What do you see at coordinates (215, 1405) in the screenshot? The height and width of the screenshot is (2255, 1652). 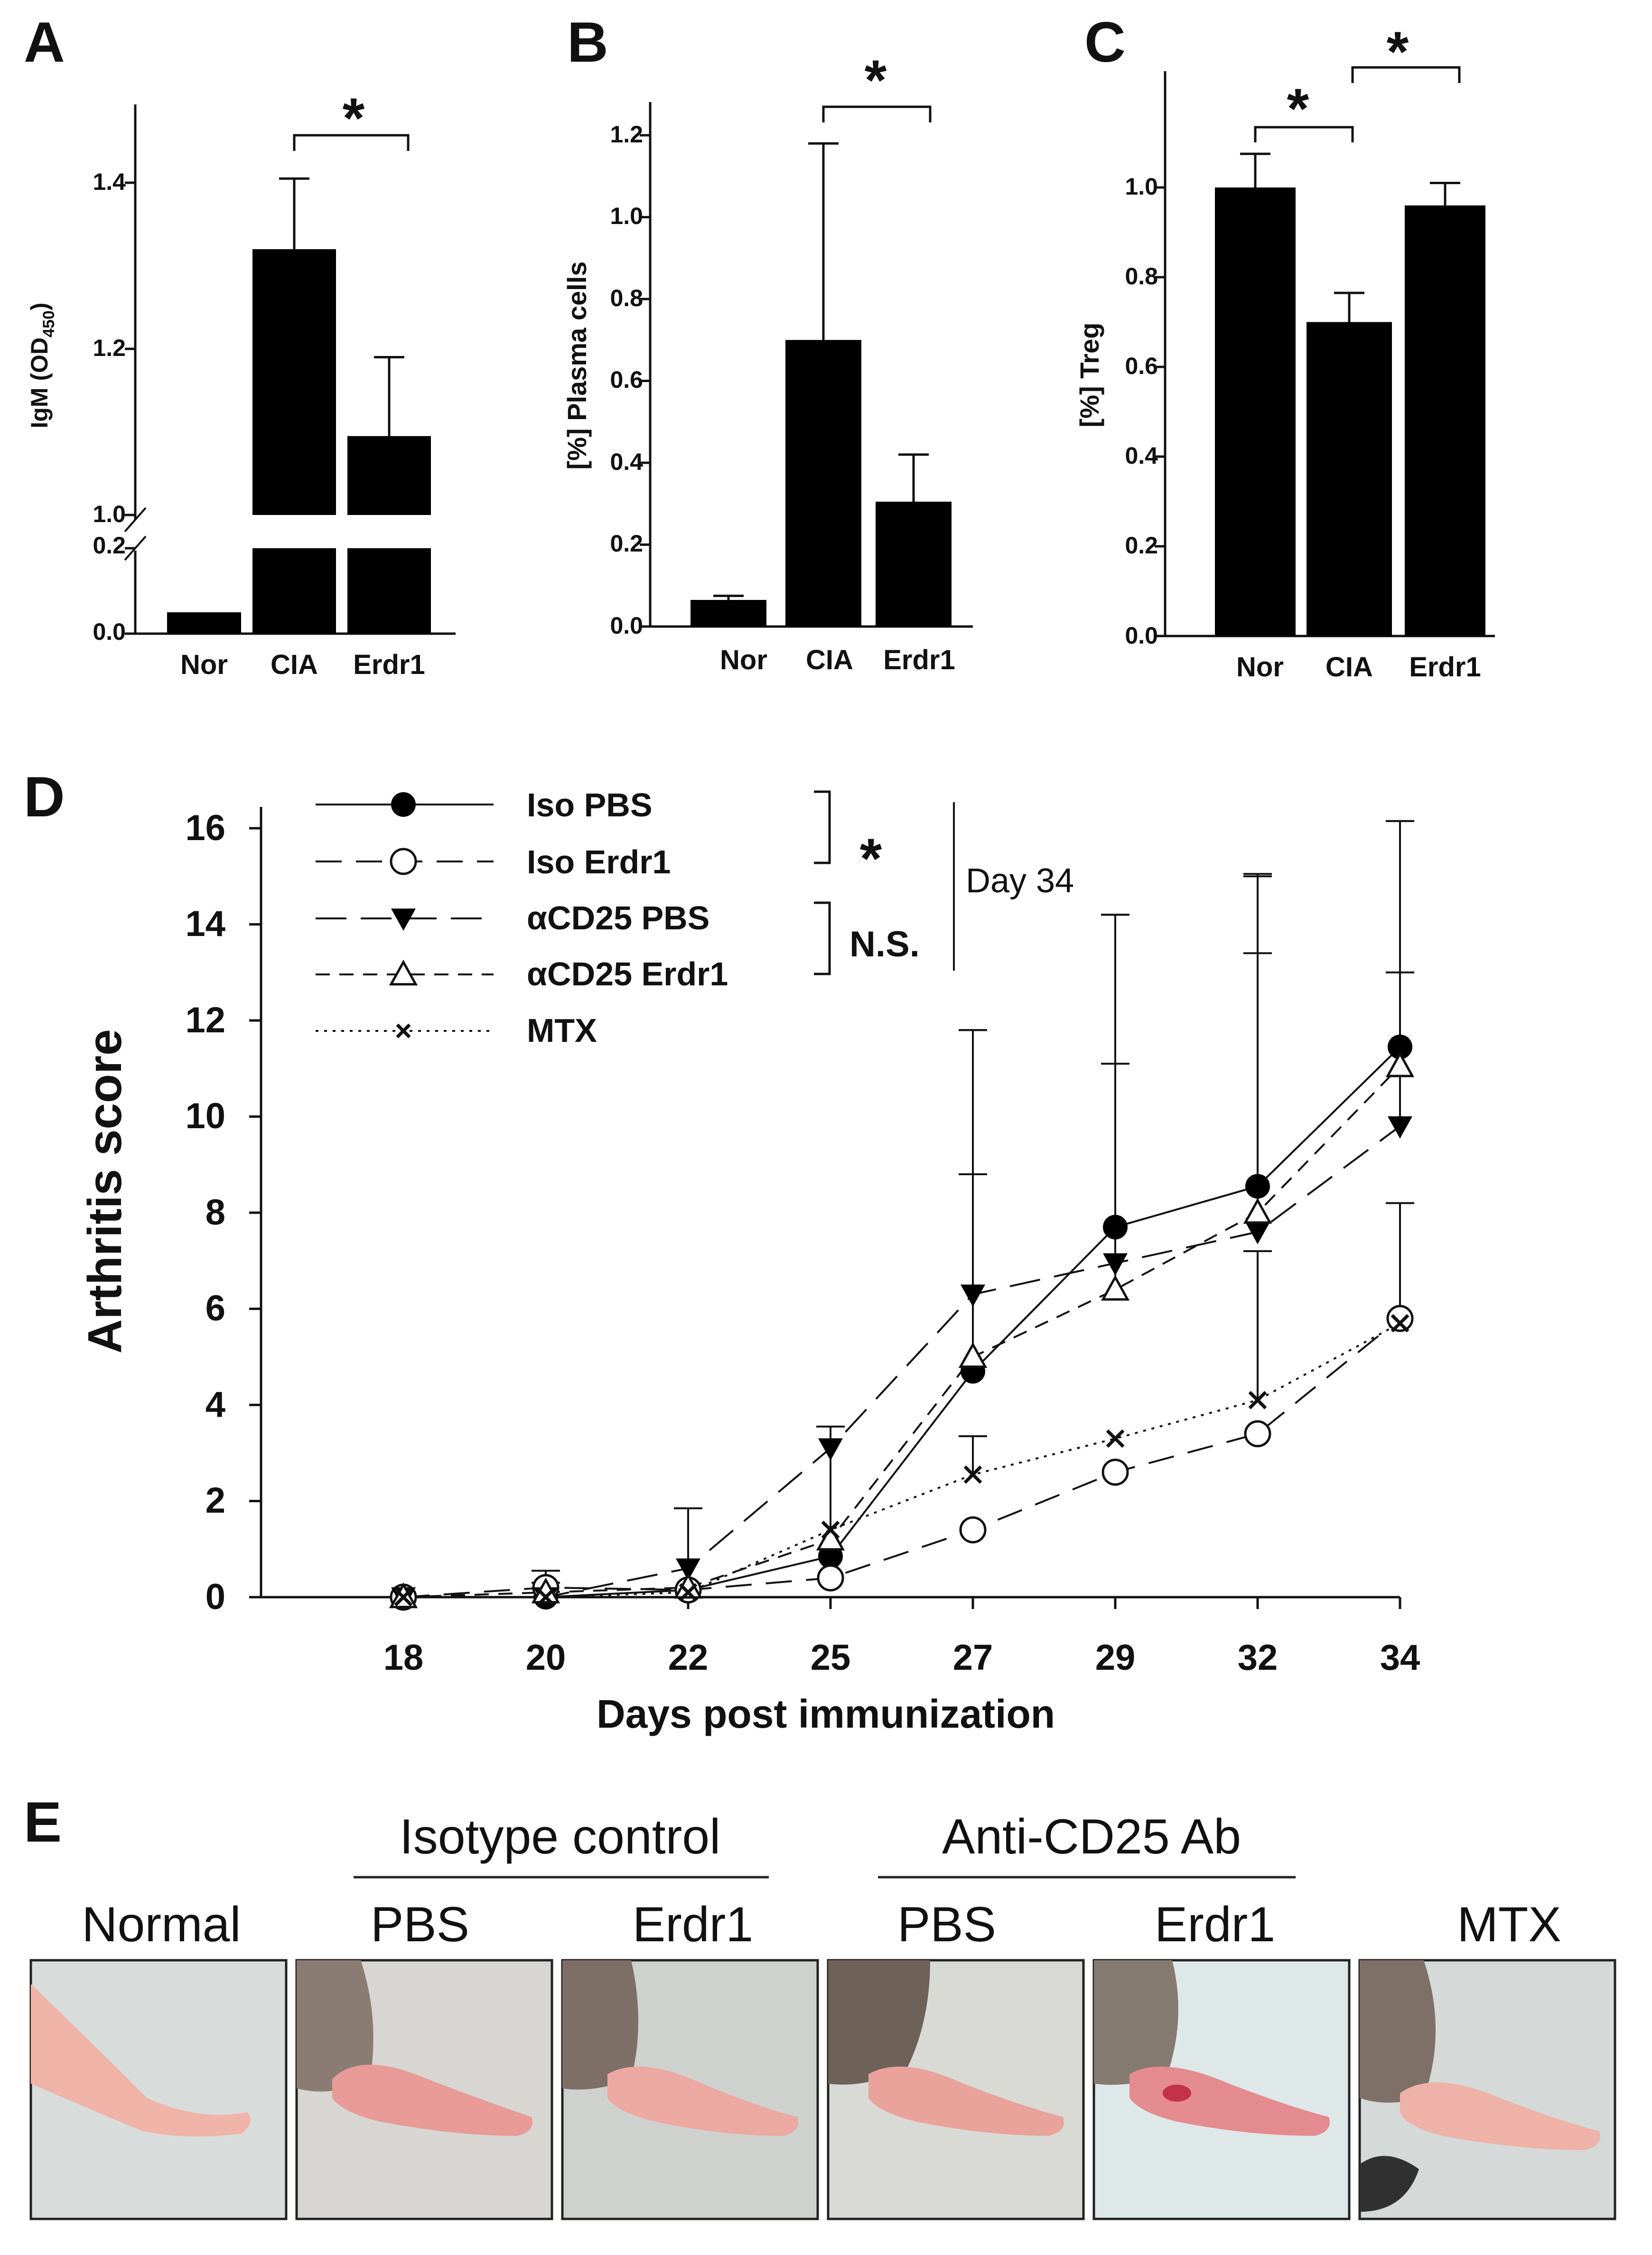 I see `chart-d-ytick-2: 4` at bounding box center [215, 1405].